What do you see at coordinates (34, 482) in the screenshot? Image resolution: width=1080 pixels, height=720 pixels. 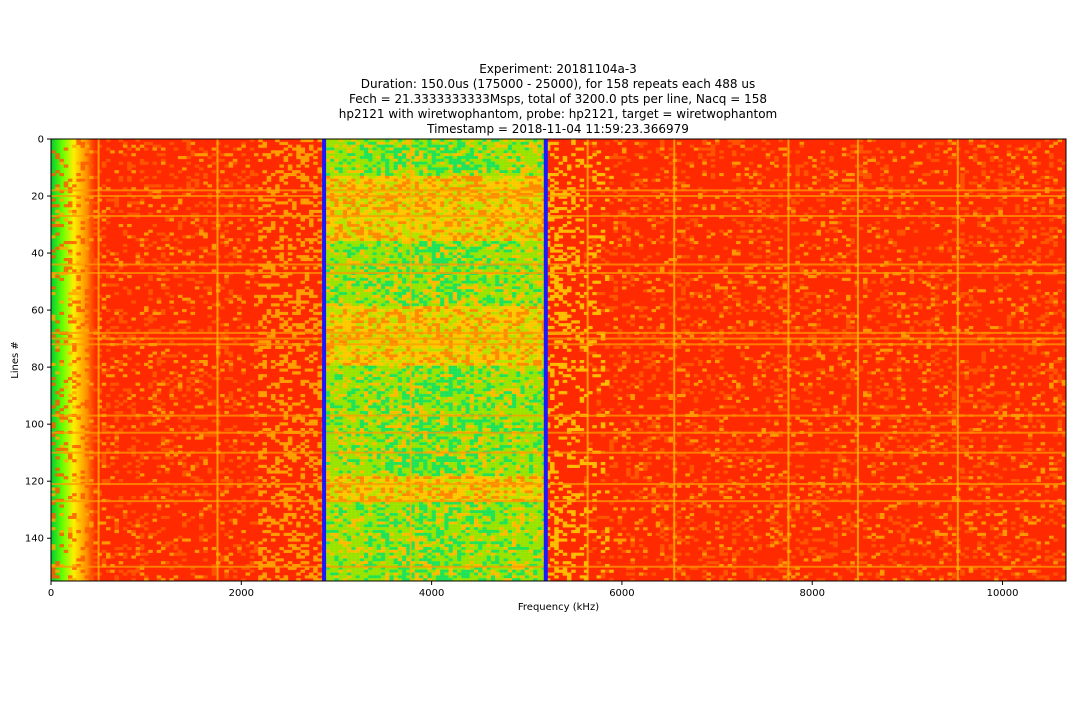 I see `y-tick-label: 120` at bounding box center [34, 482].